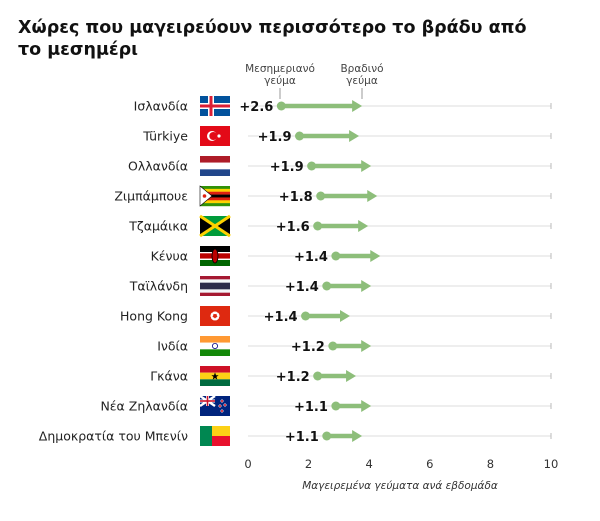 Image resolution: width=600 pixels, height=521 pixels. Describe the element at coordinates (154, 316) in the screenshot. I see `country-label: Hong Kong` at that location.